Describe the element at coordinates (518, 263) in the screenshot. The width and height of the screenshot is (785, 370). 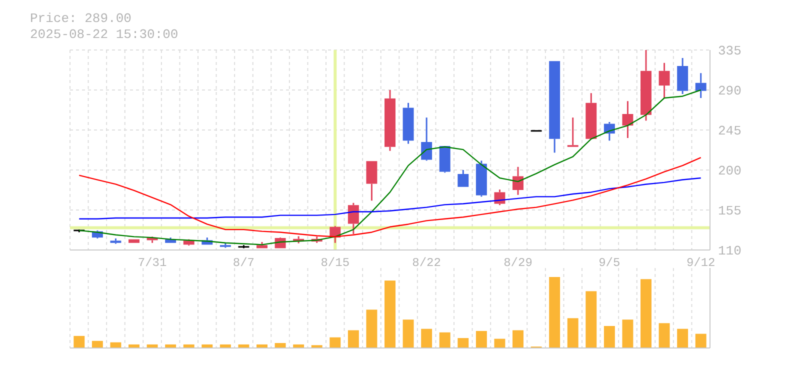
I see `x-tick-label: 8/29` at that location.